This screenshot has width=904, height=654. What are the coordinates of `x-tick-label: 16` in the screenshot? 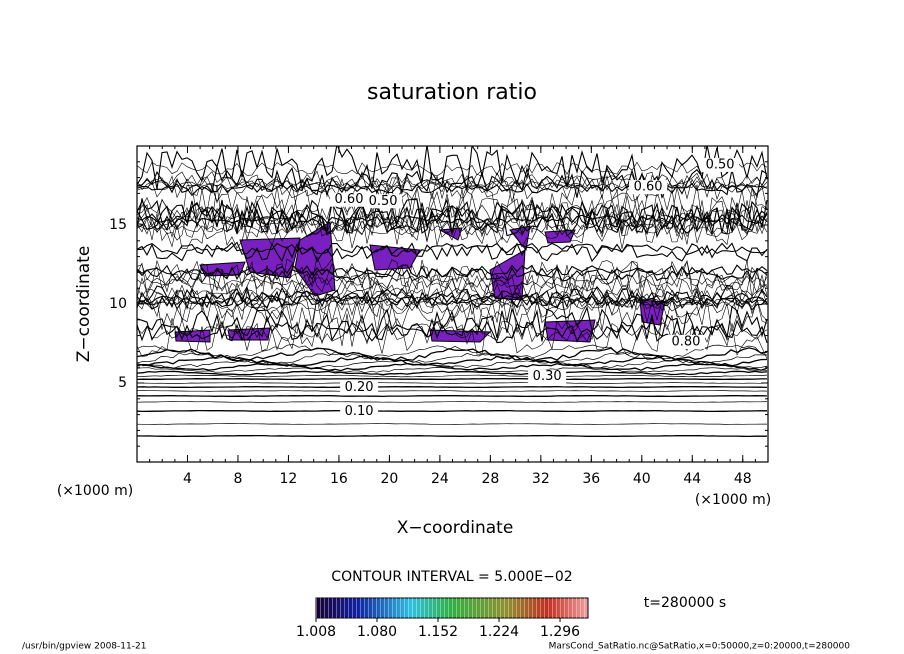 It's located at (339, 479).